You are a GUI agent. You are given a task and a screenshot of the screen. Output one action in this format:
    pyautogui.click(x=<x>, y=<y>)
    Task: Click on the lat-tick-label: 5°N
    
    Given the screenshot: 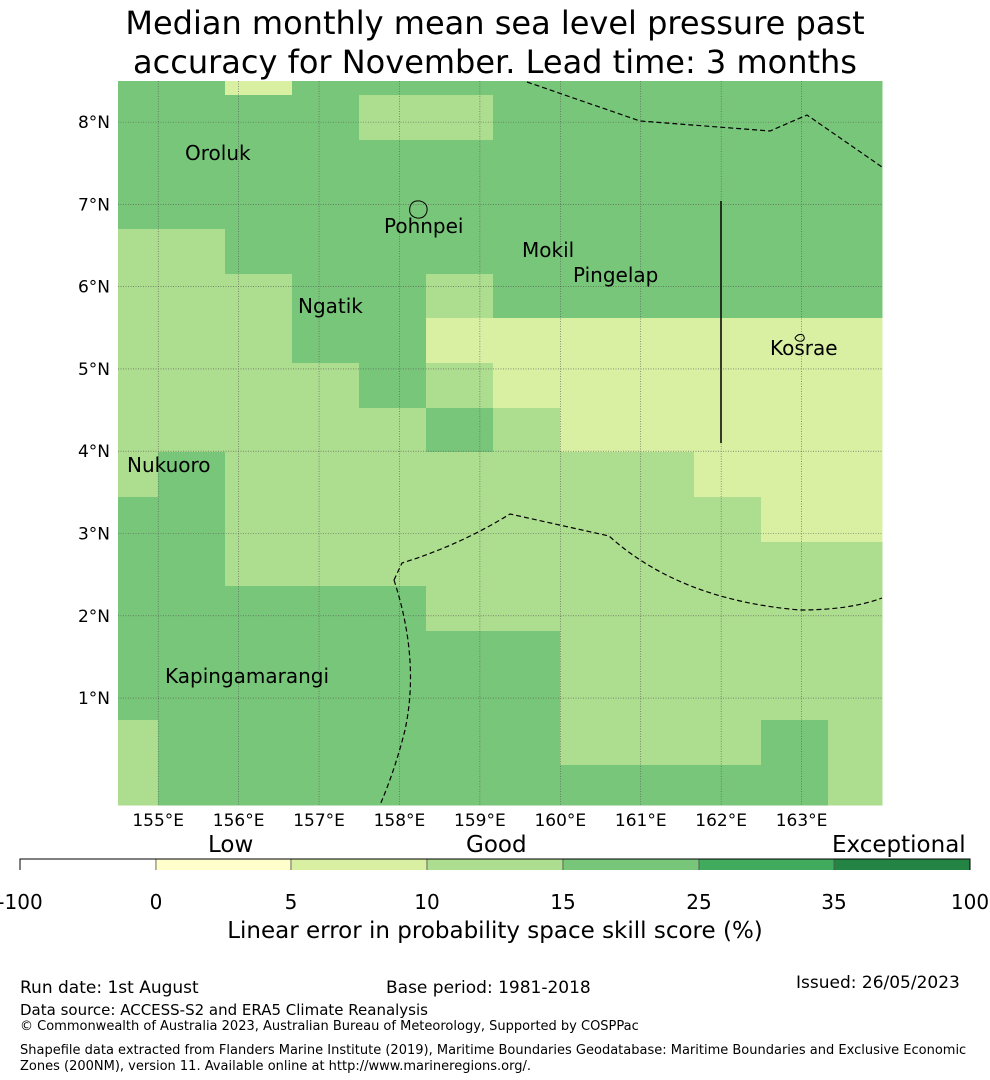 What is the action you would take?
    pyautogui.click(x=94, y=370)
    